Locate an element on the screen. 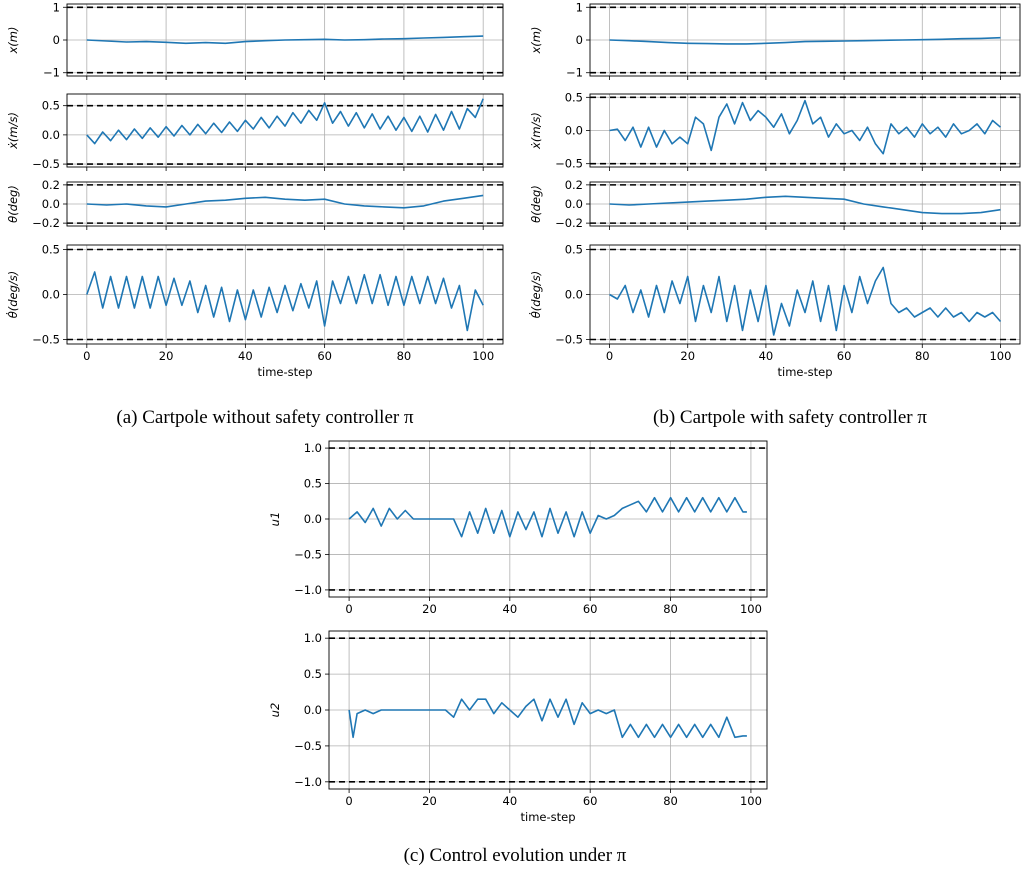  caption-c: (c) Control evolution under π is located at coordinates (515, 855).